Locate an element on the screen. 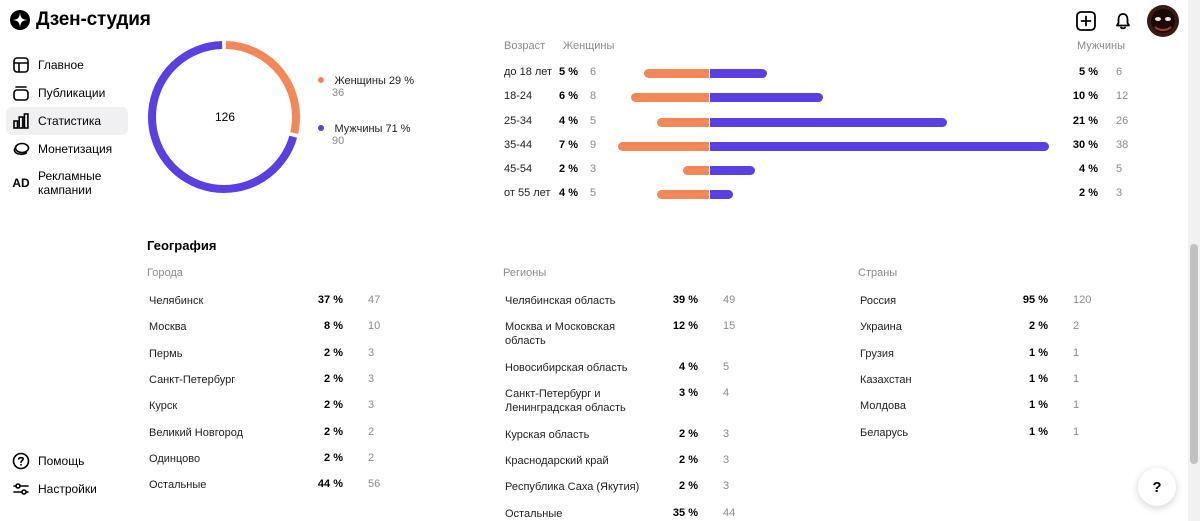 The width and height of the screenshot is (1200, 521). geo-row-label: Курск is located at coordinates (163, 406).